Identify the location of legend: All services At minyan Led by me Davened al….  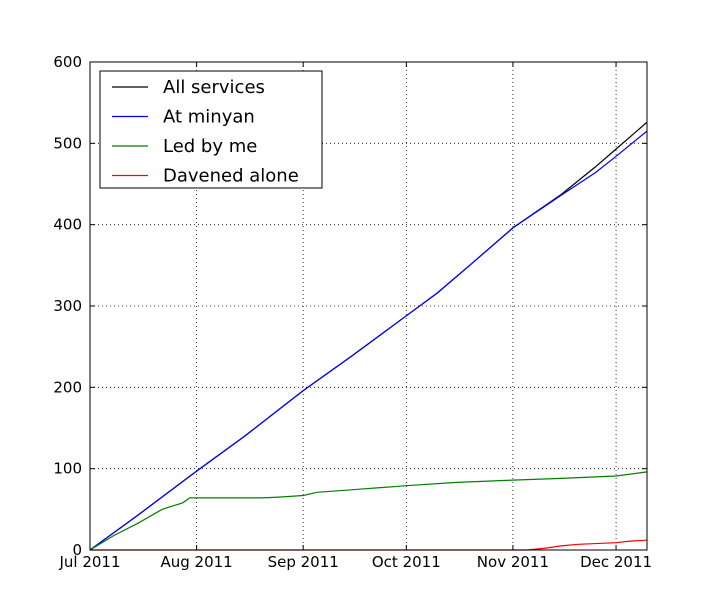
(211, 129).